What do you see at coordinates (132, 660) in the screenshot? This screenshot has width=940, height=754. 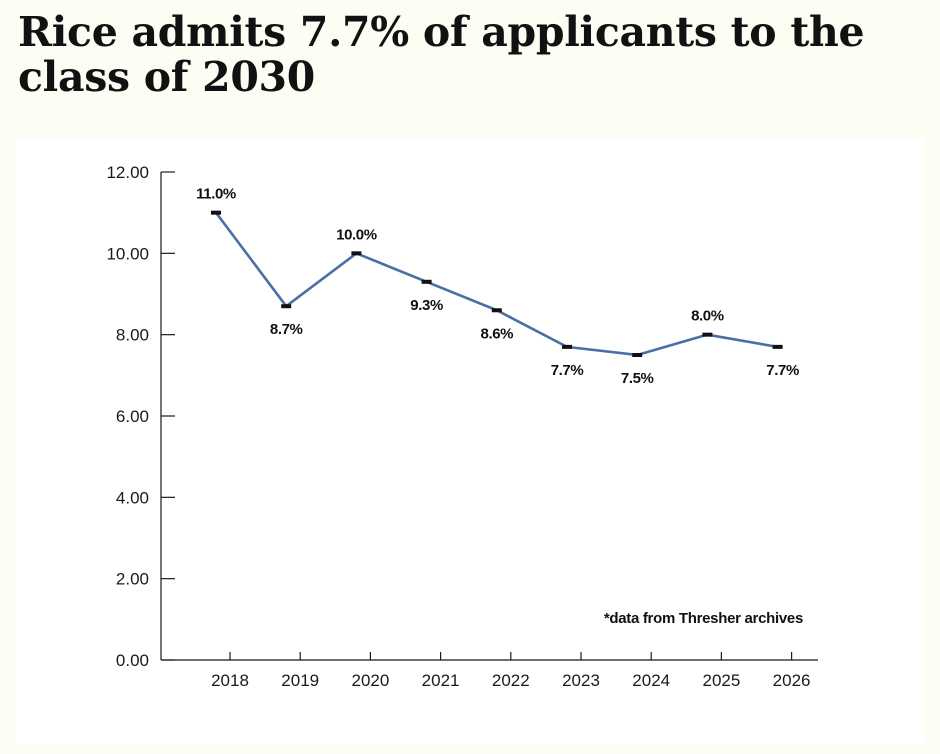 I see `y-tick-label: 0.00` at bounding box center [132, 660].